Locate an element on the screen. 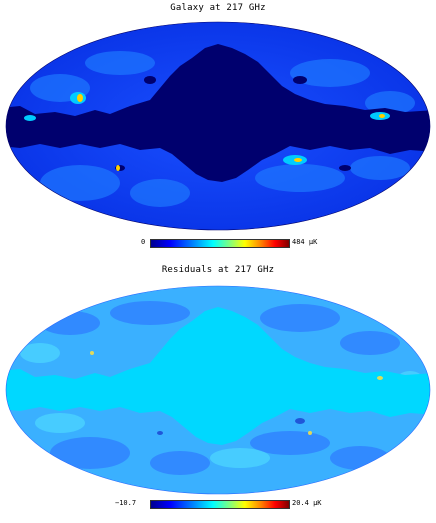 The width and height of the screenshot is (436, 523). galaxy-colorbar-max-label: 484 µK is located at coordinates (305, 242).